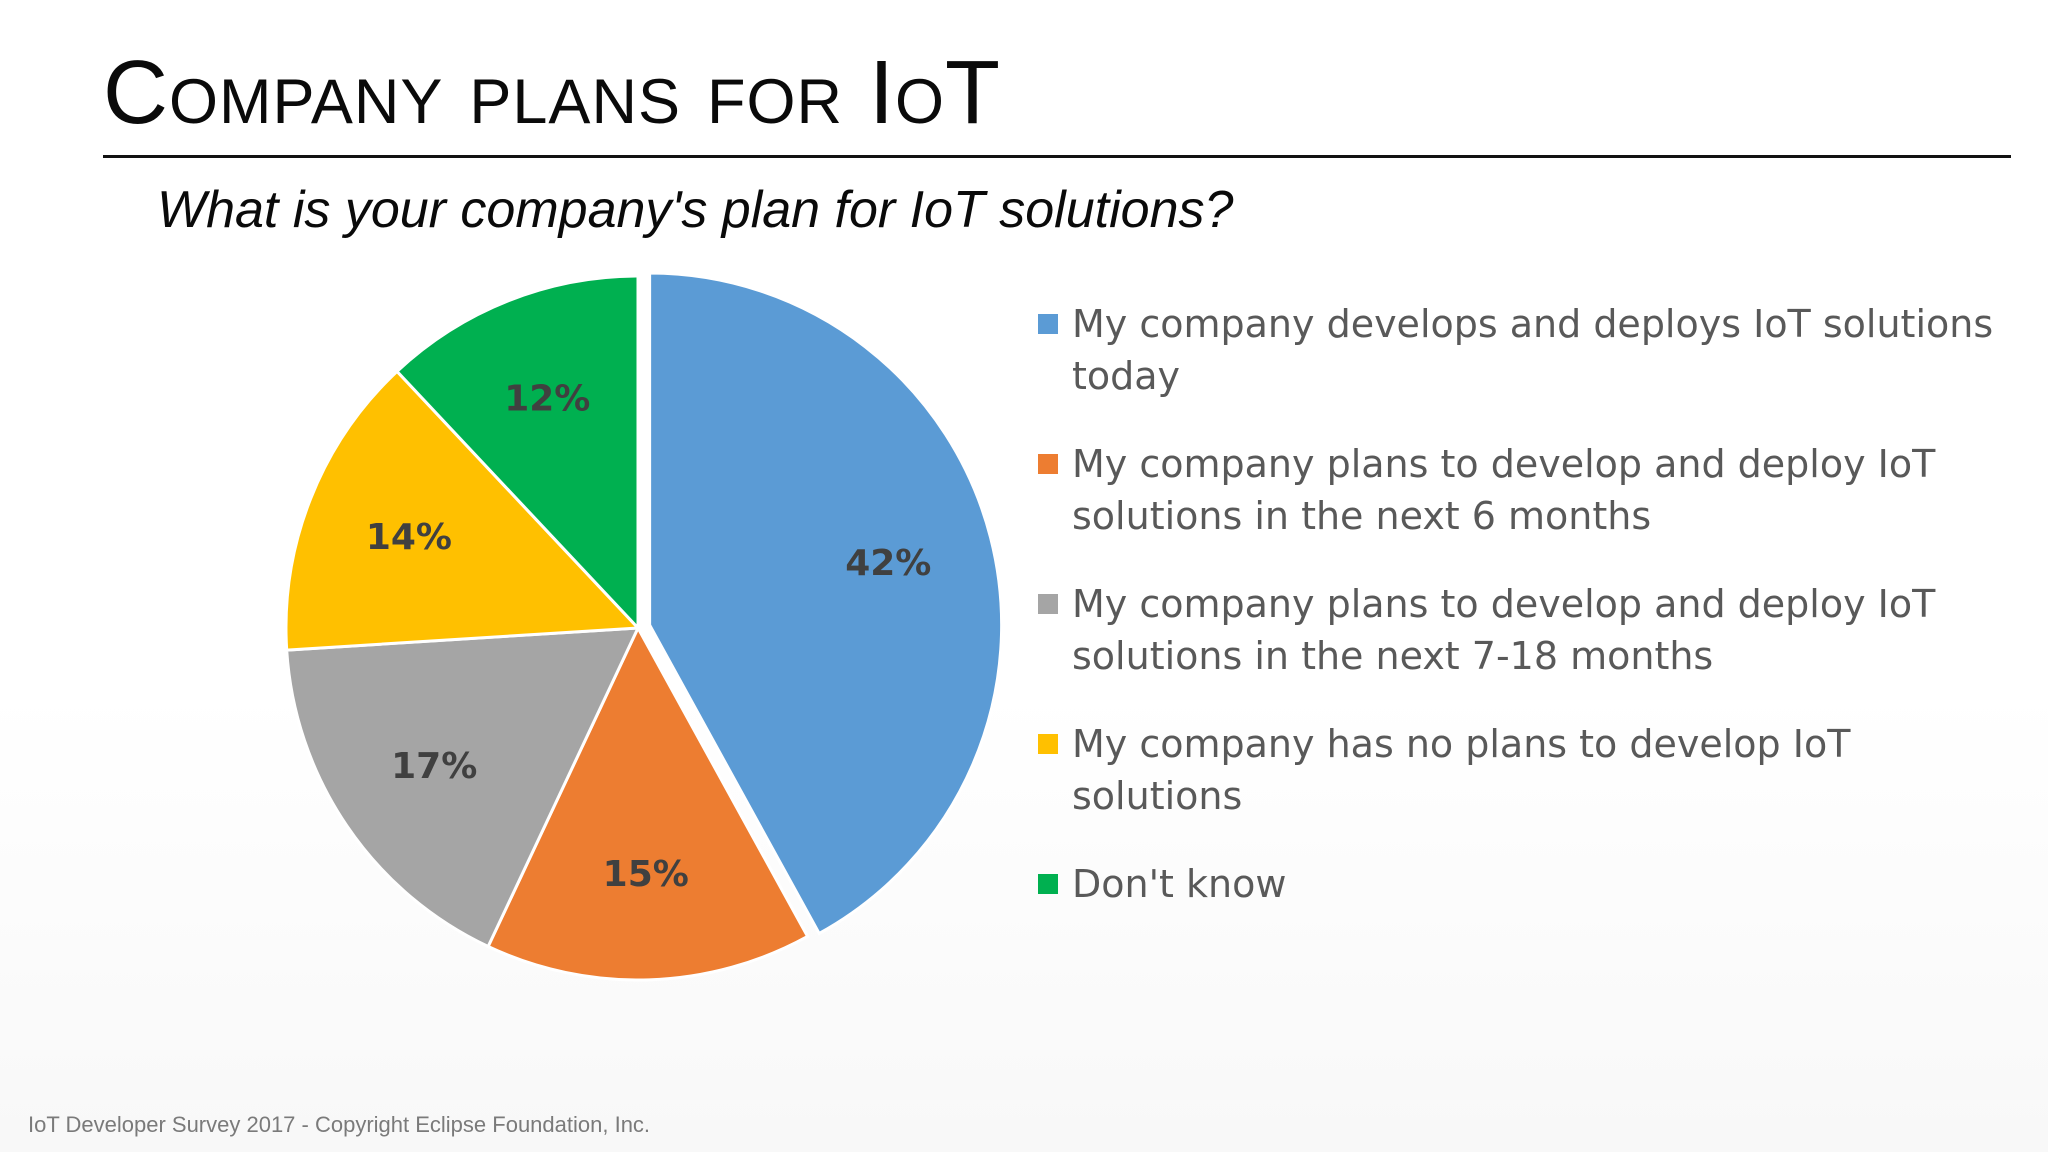 This screenshot has height=1152, width=2048. I want to click on data-label-15pct: 15%, so click(646, 874).